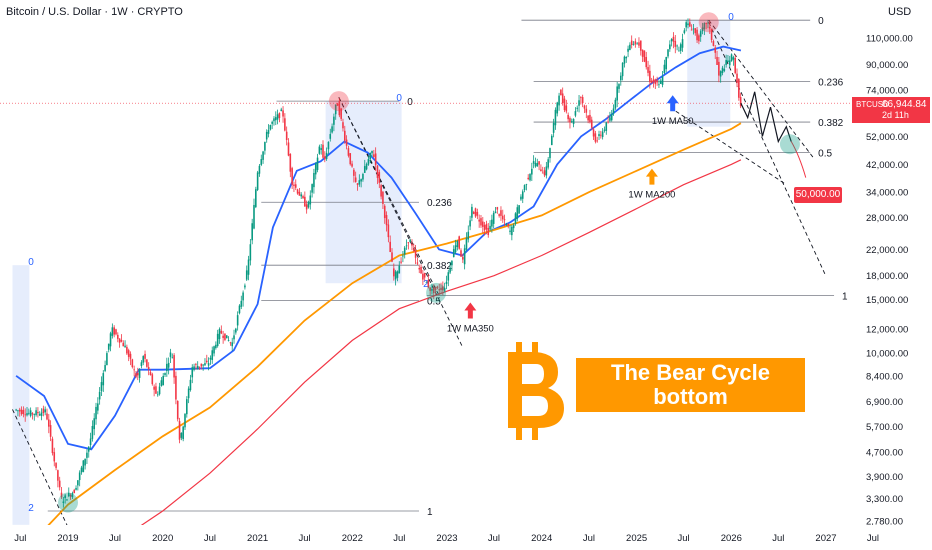  What do you see at coordinates (887, 193) in the screenshot?
I see `y-tick-label: 34,000.00` at bounding box center [887, 193].